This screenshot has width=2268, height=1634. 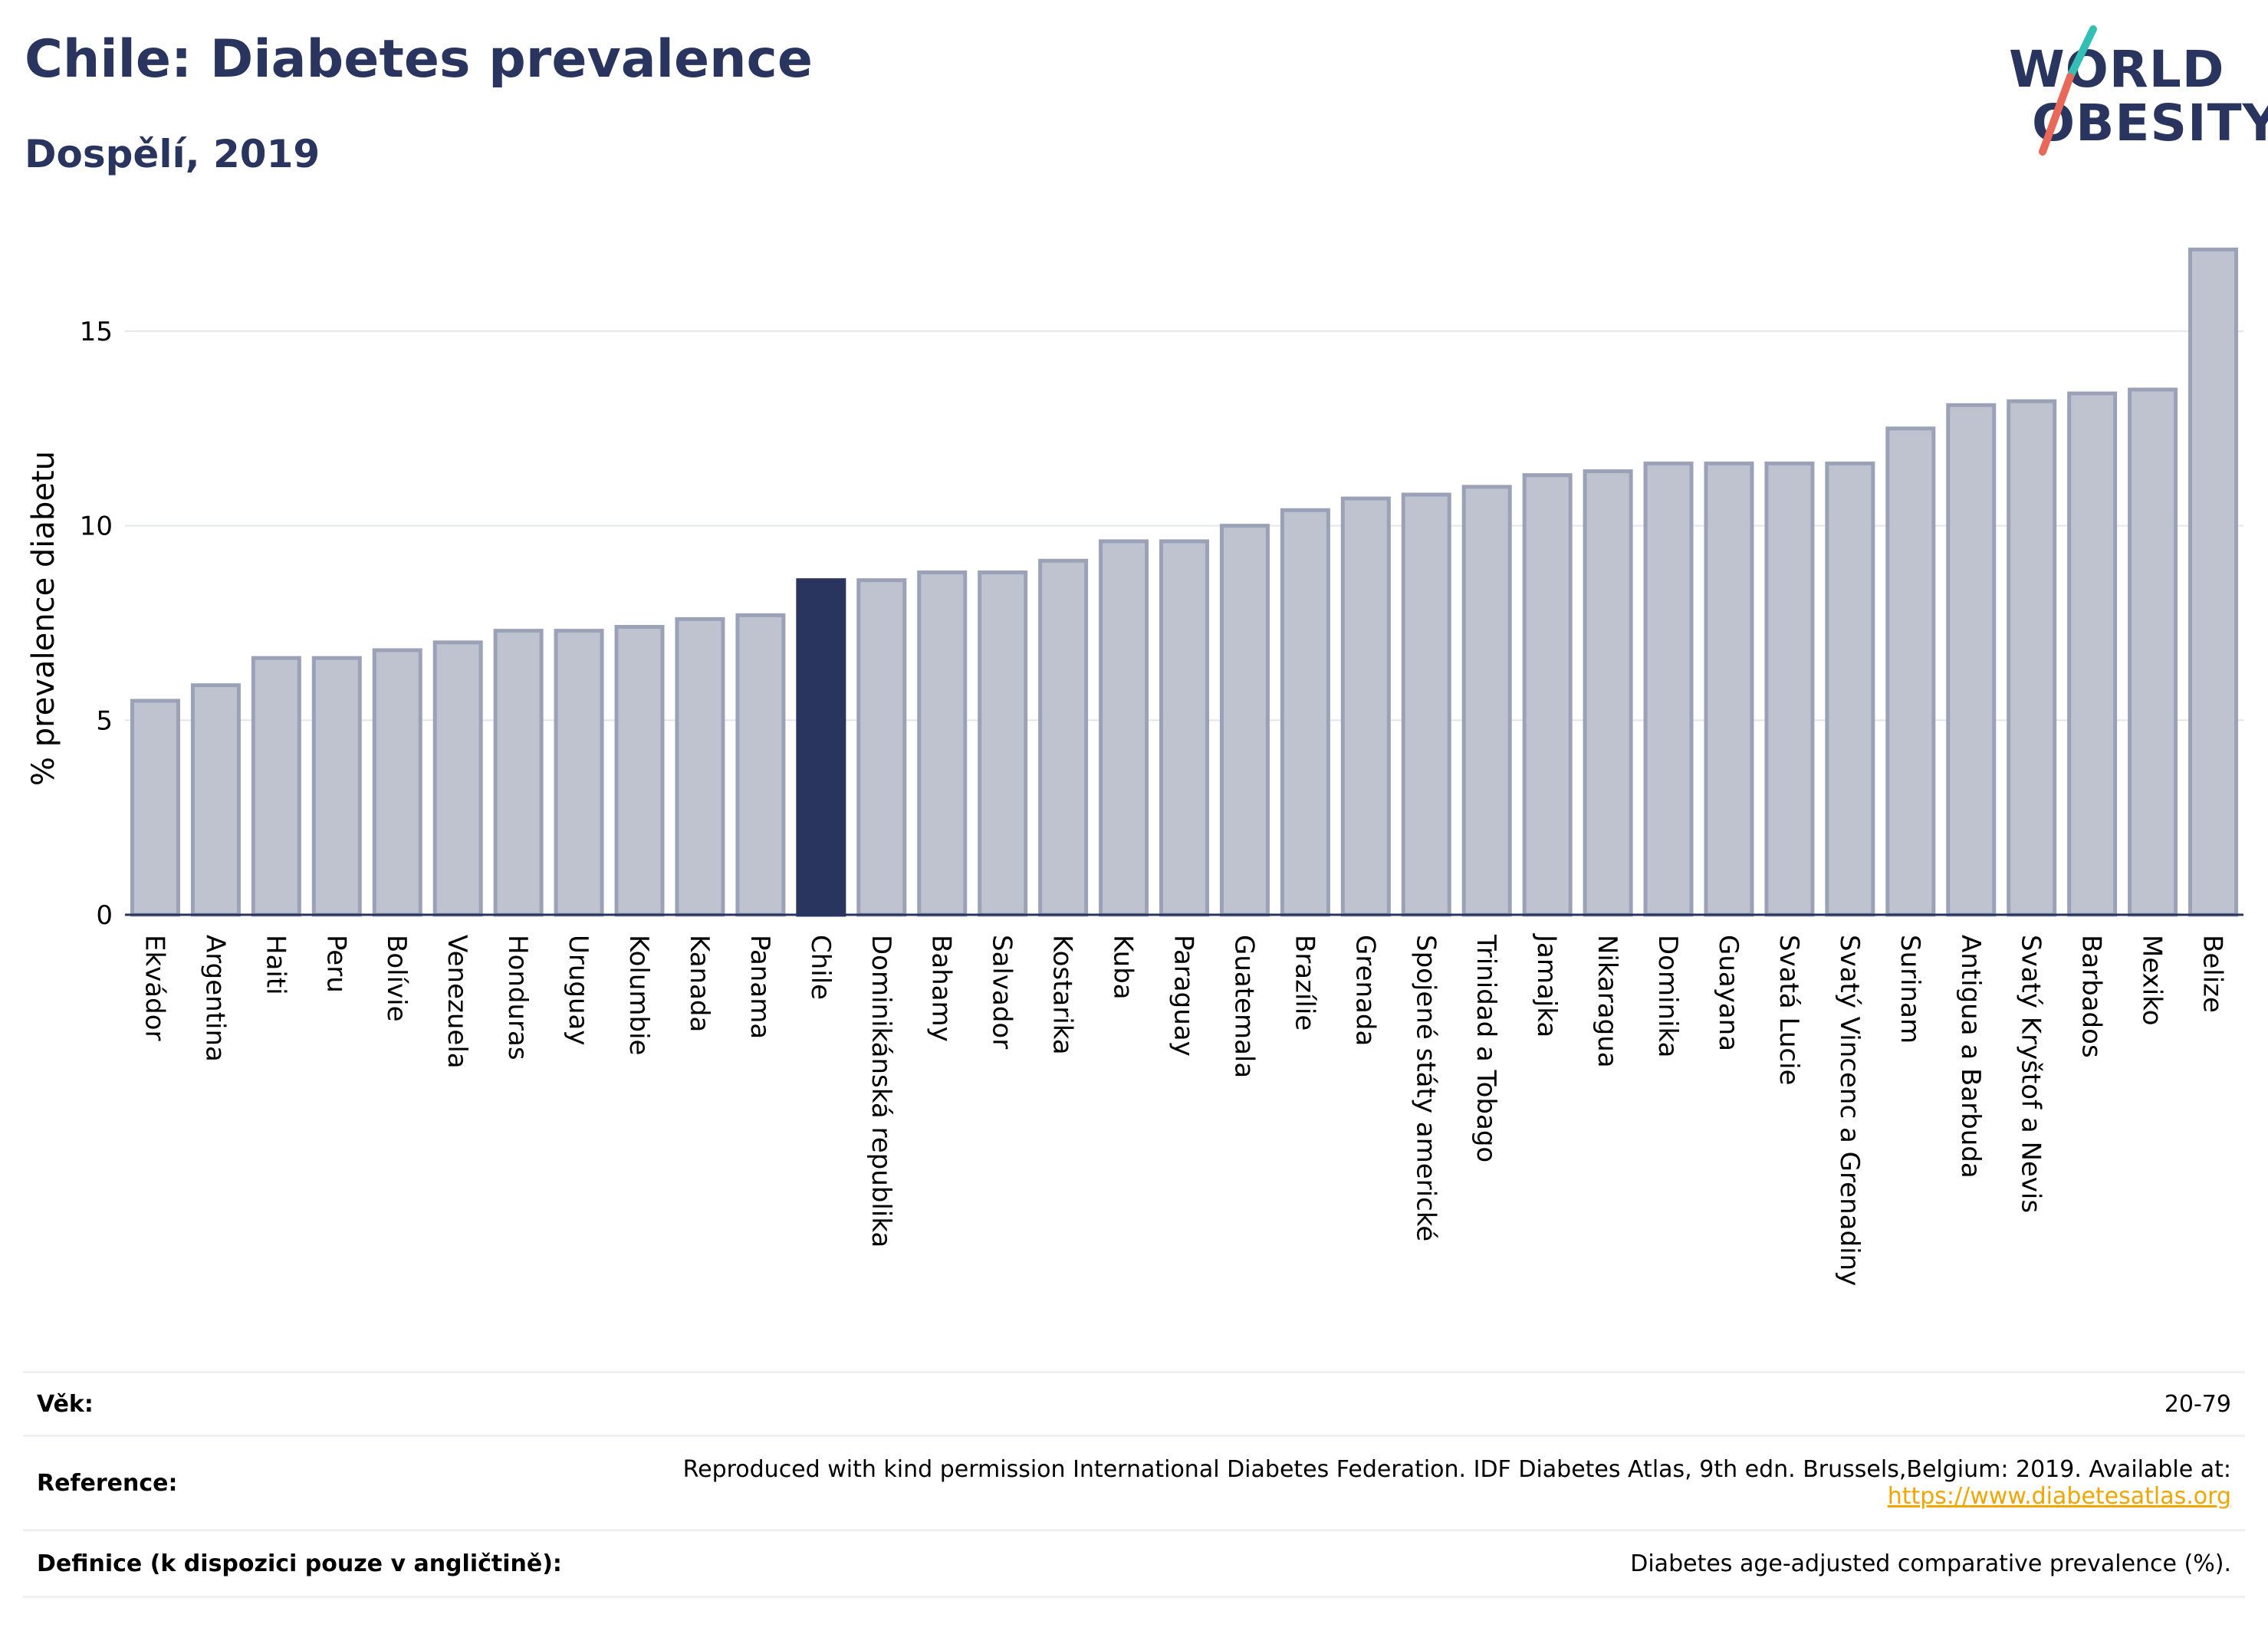 What do you see at coordinates (820, 968) in the screenshot?
I see `x-tick-label: Chile` at bounding box center [820, 968].